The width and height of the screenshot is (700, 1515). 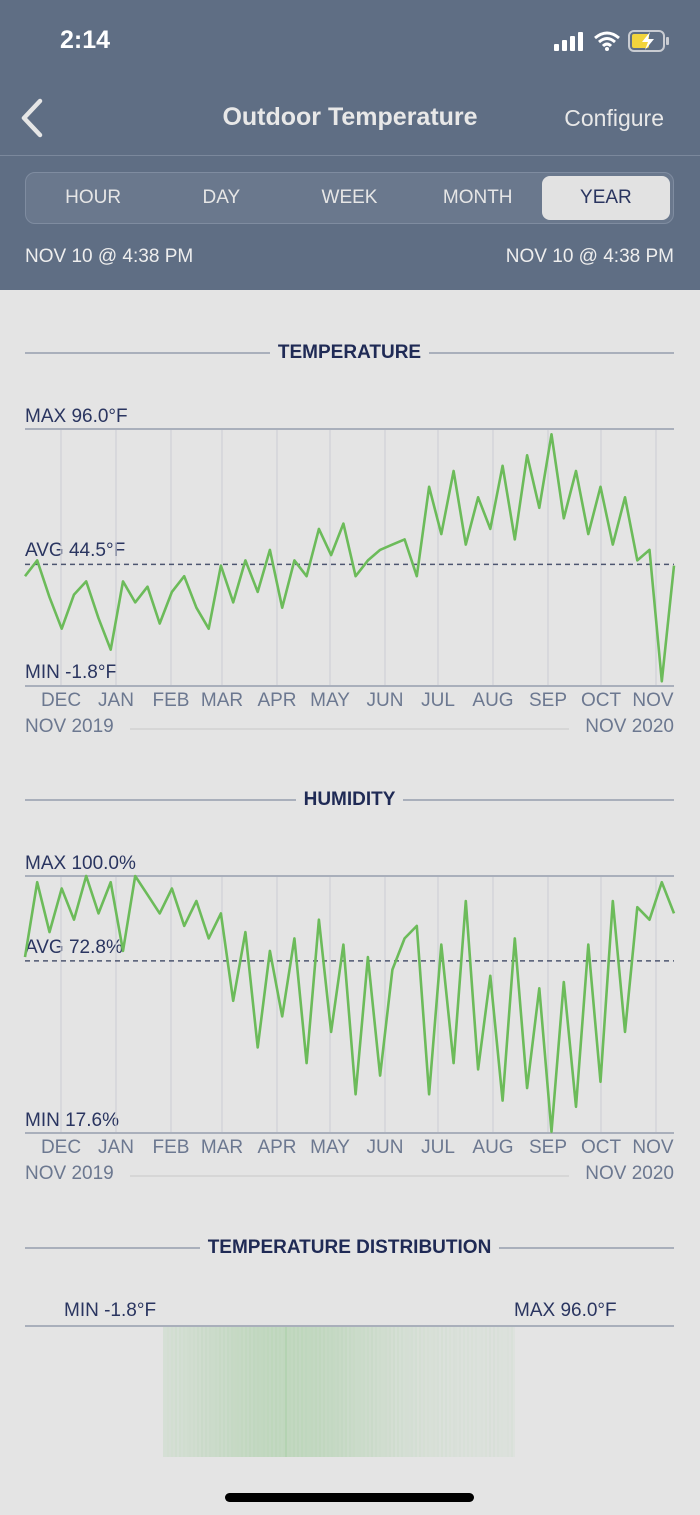 I want to click on configure-button: Configure, so click(x=614, y=118).